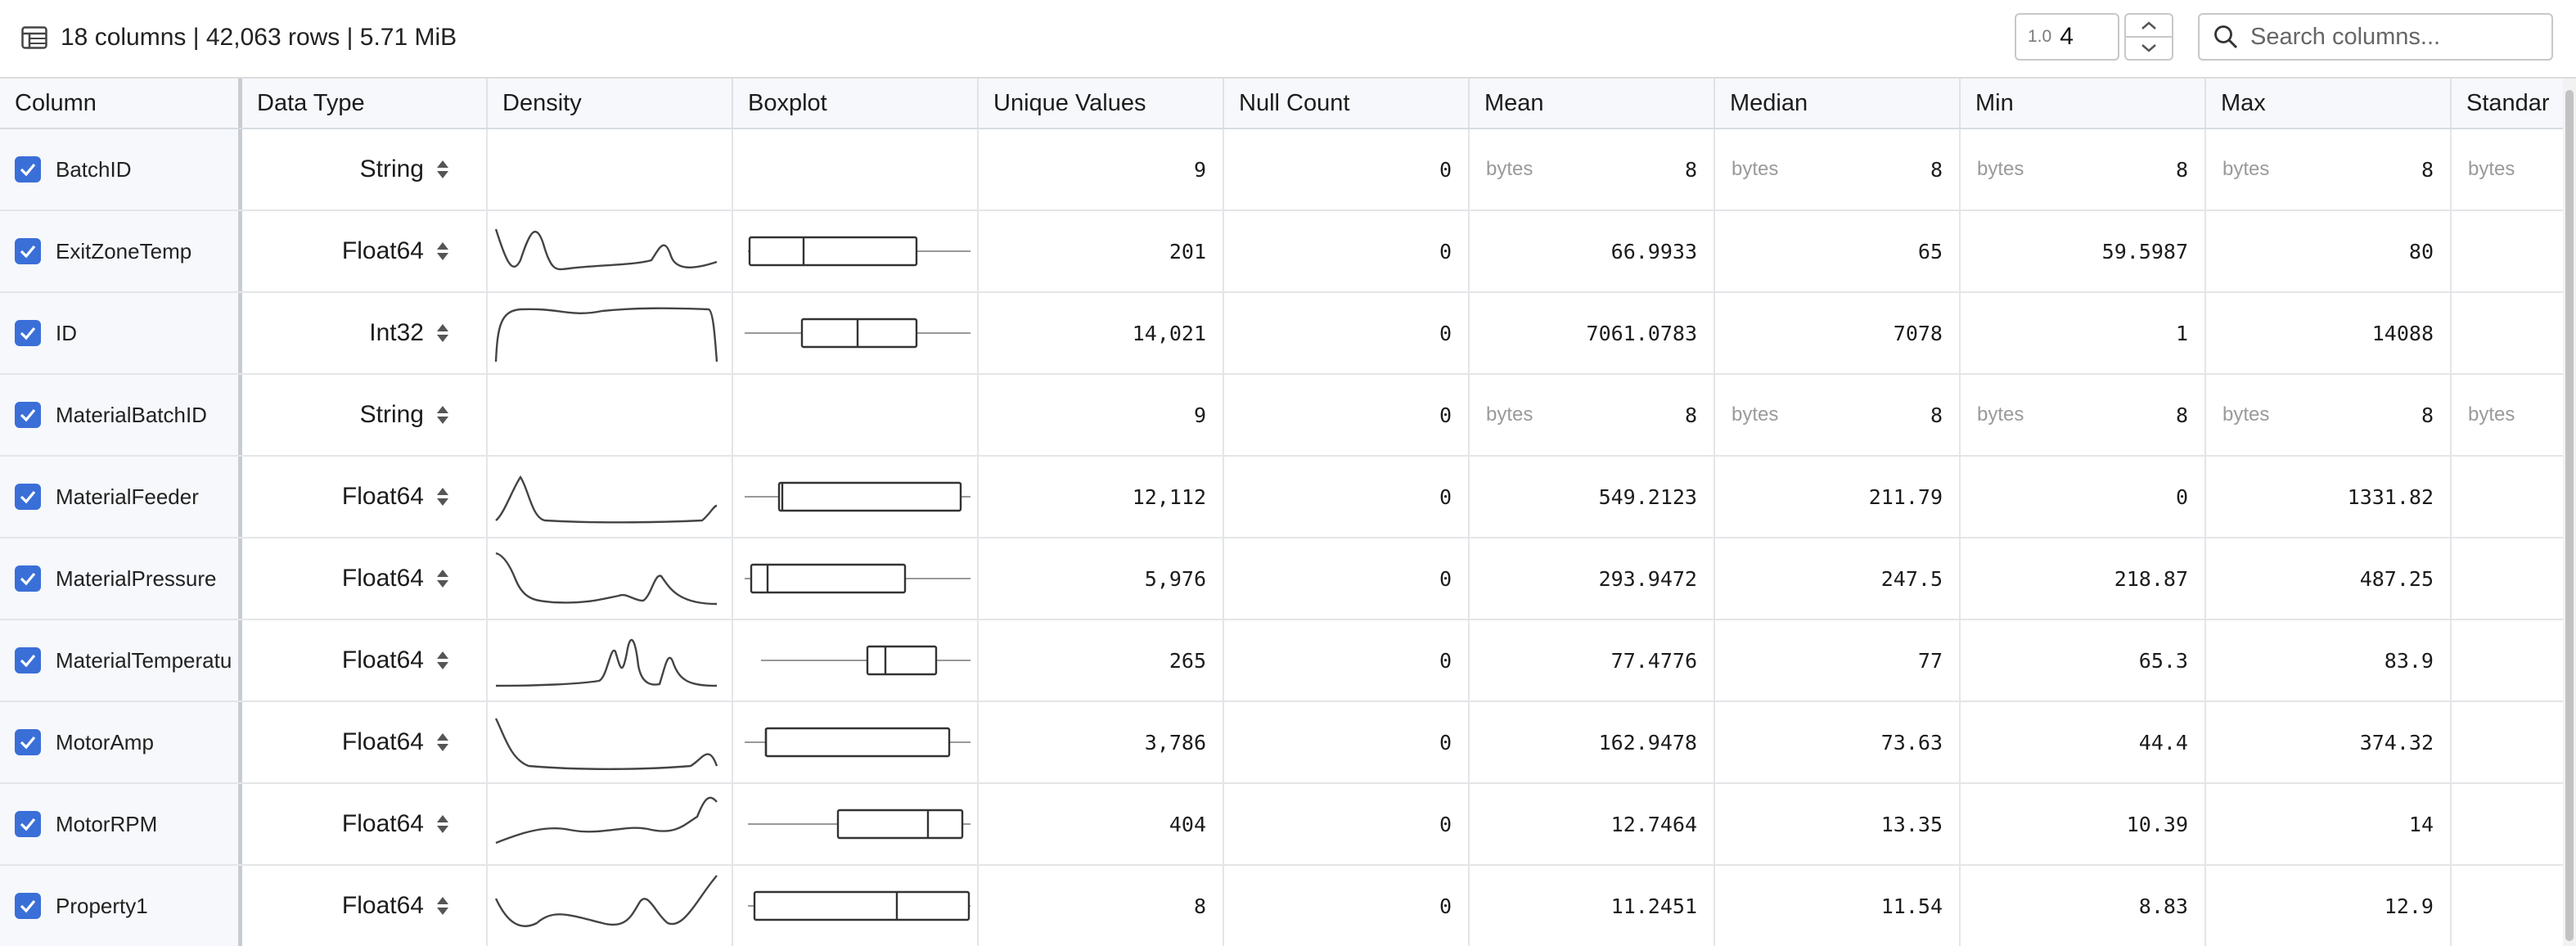 The image size is (2576, 946). Describe the element at coordinates (2329, 906) in the screenshot. I see `cell-max: 12.9` at that location.